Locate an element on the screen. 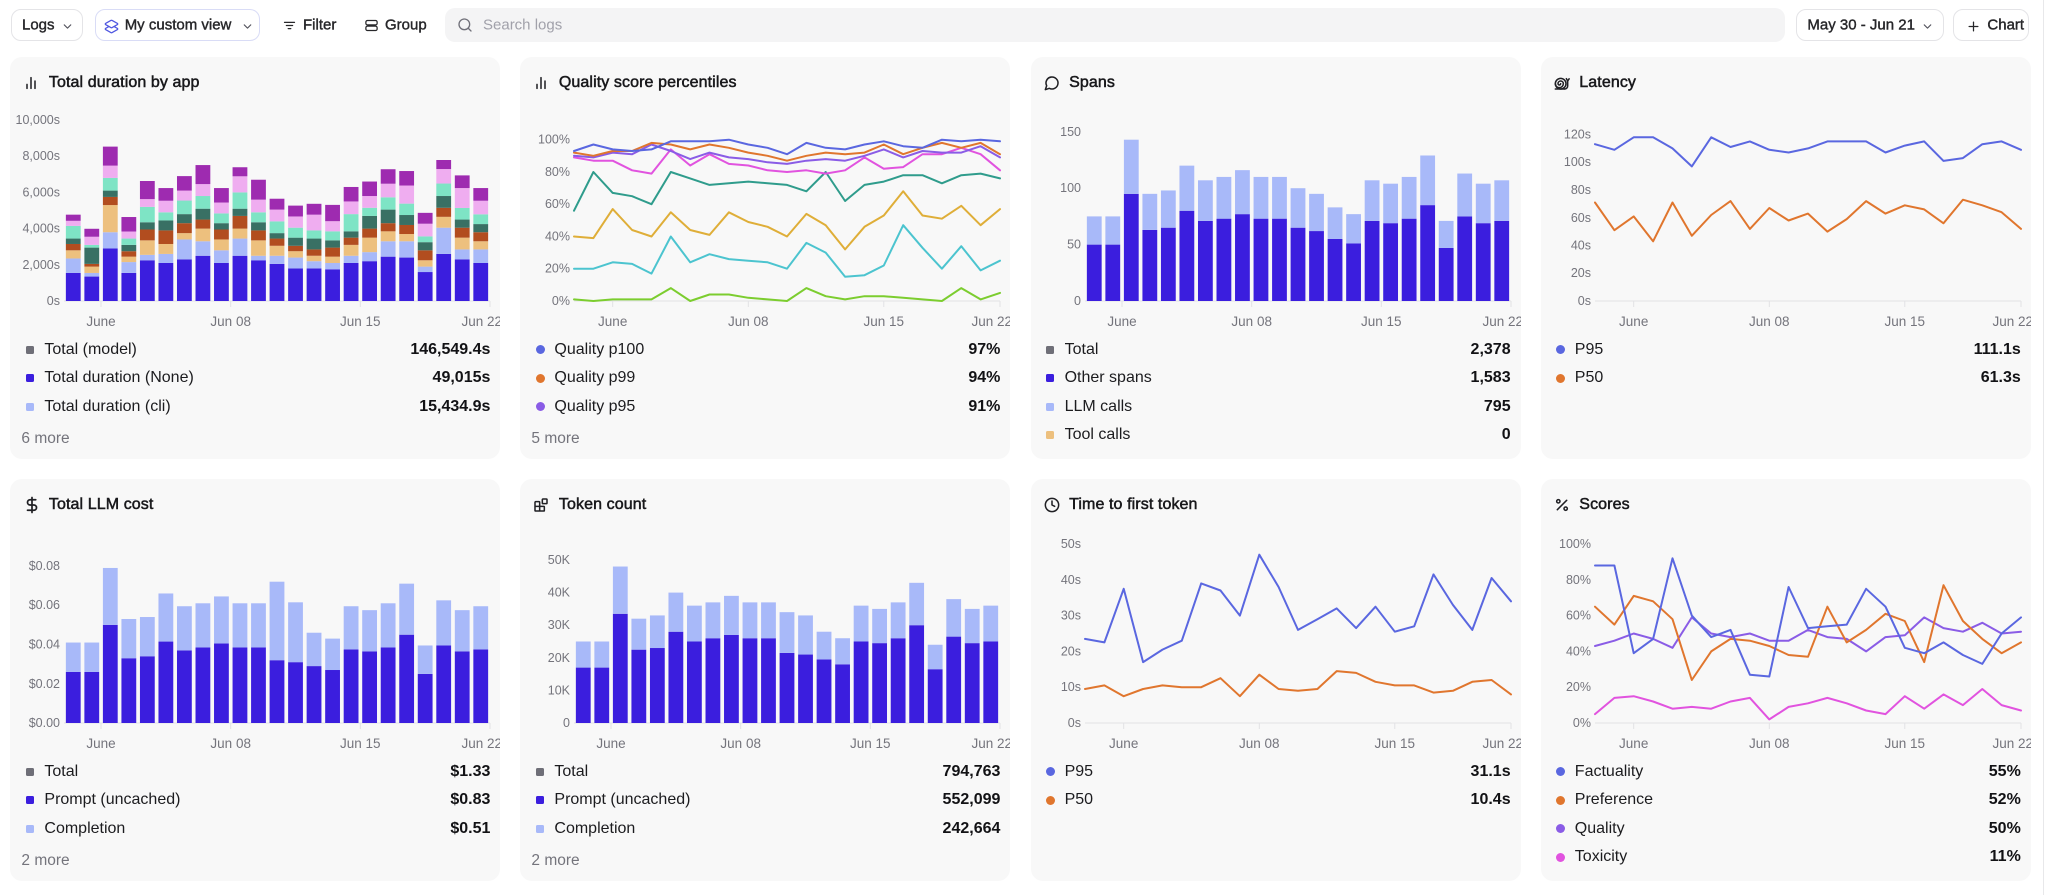 The height and width of the screenshot is (895, 2048). svg-text: 100 is located at coordinates (1070, 189).